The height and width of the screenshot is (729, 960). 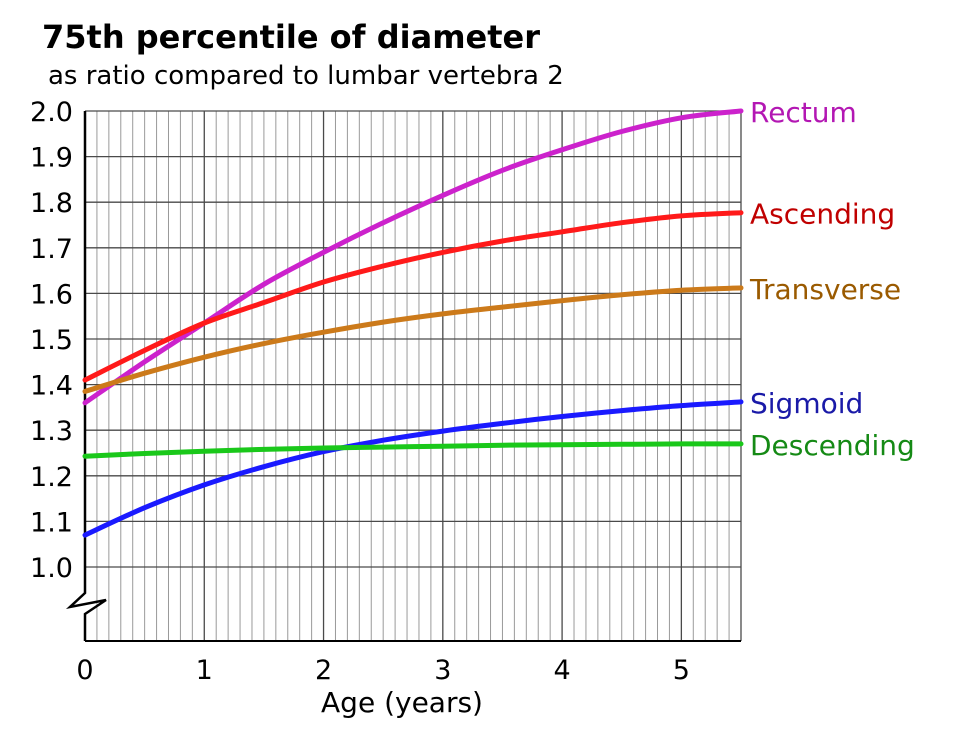 I want to click on y-tick-label: 1.5, so click(x=51, y=340).